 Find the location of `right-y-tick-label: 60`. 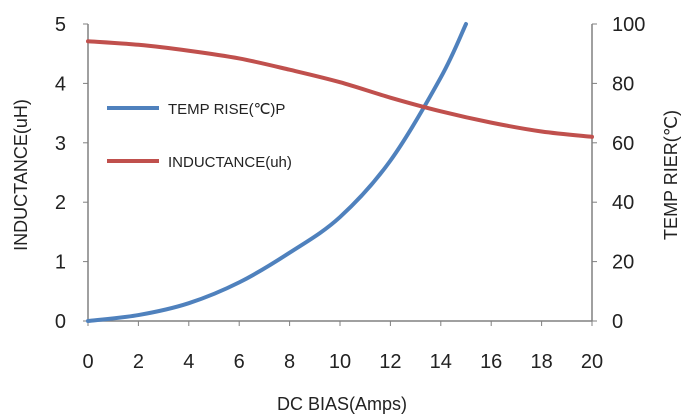

right-y-tick-label: 60 is located at coordinates (623, 144).